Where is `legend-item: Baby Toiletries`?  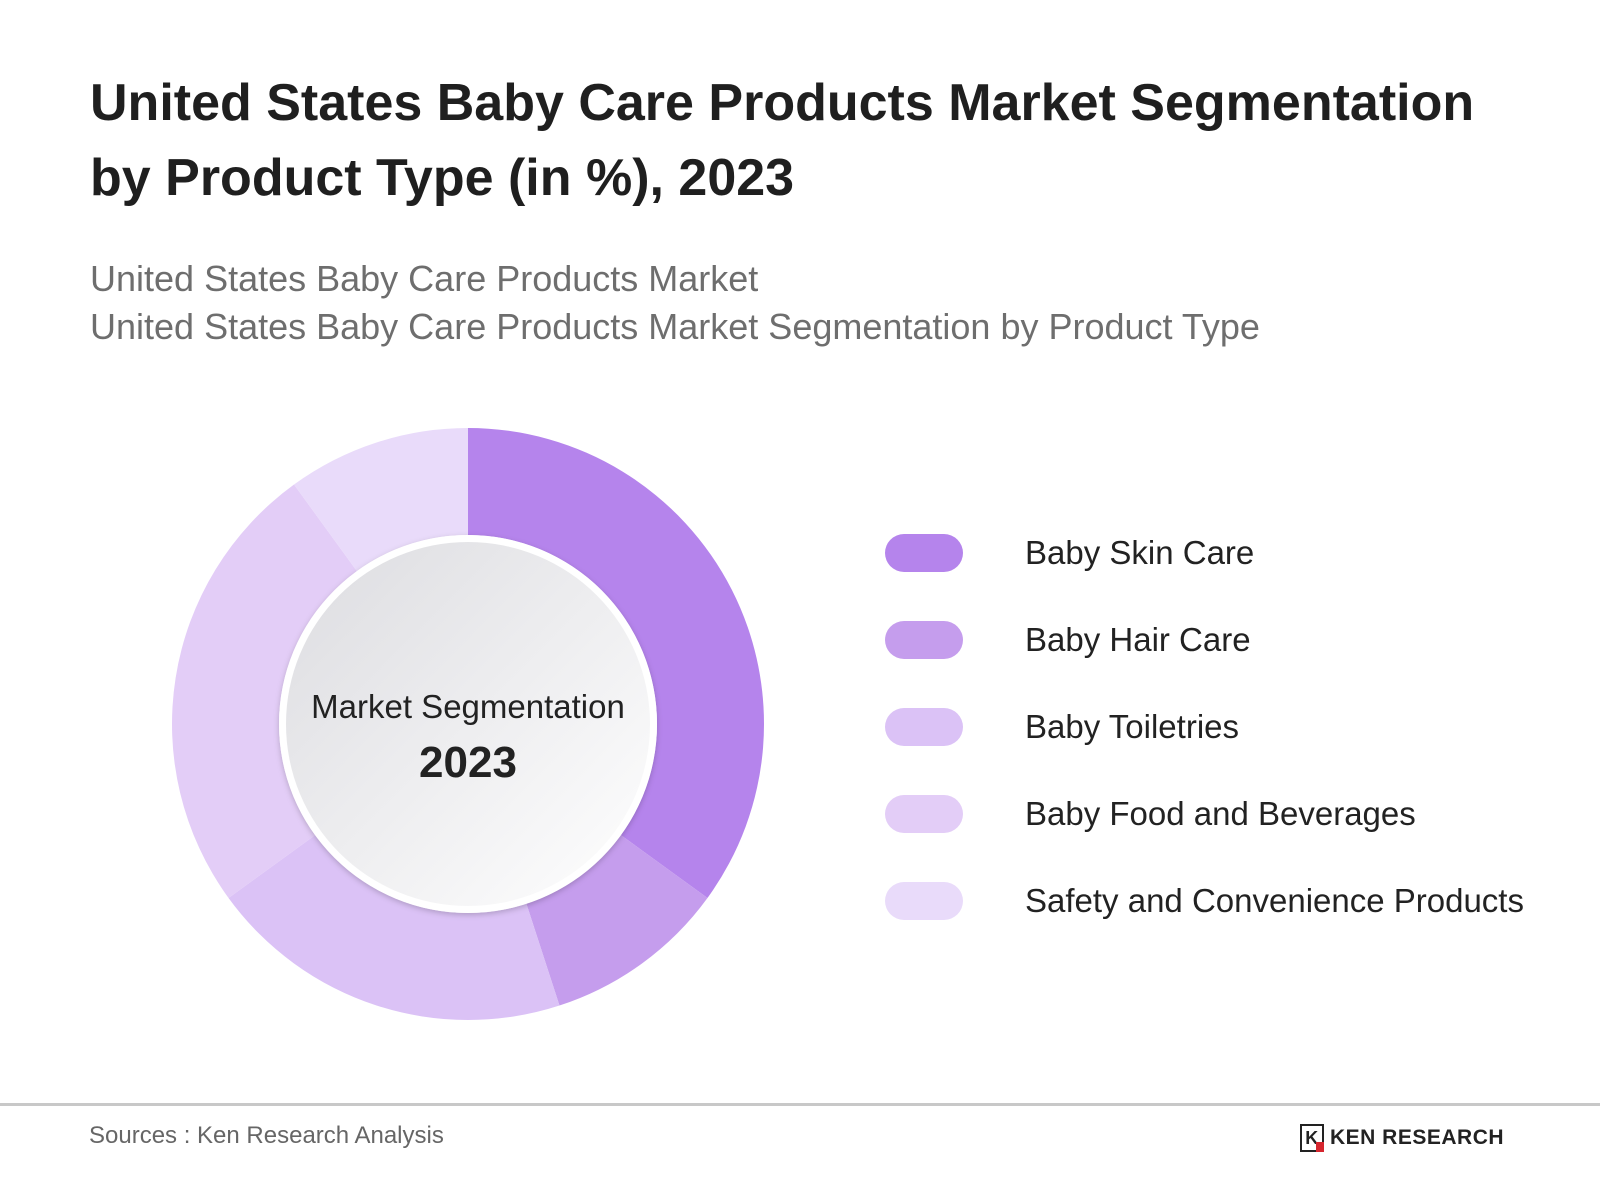 legend-item: Baby Toiletries is located at coordinates (1062, 727).